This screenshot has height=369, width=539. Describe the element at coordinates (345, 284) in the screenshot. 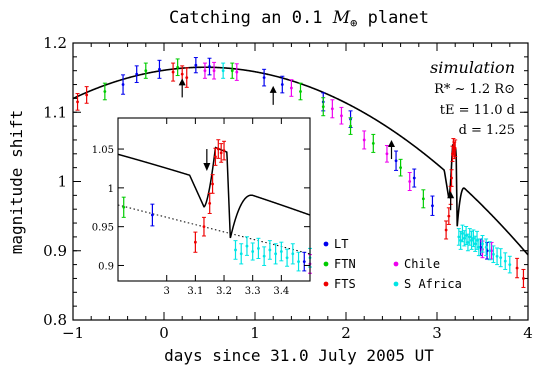

I see `legend-label: FTS` at that location.